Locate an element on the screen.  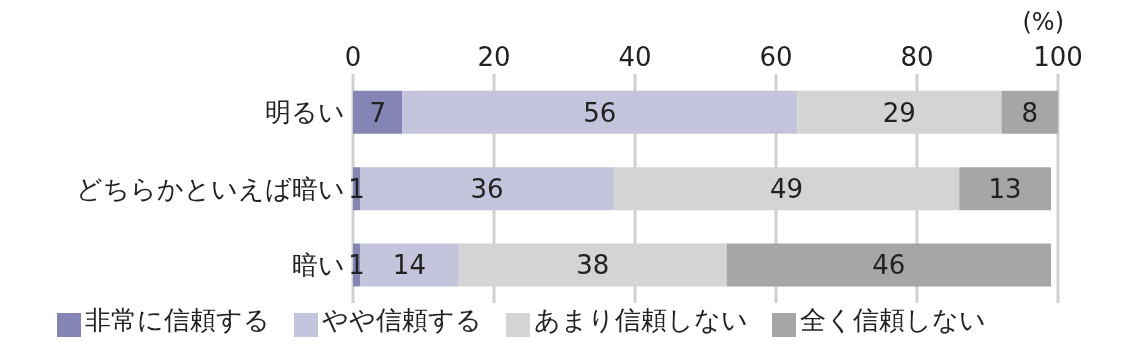
data-label: 14 is located at coordinates (409, 265).